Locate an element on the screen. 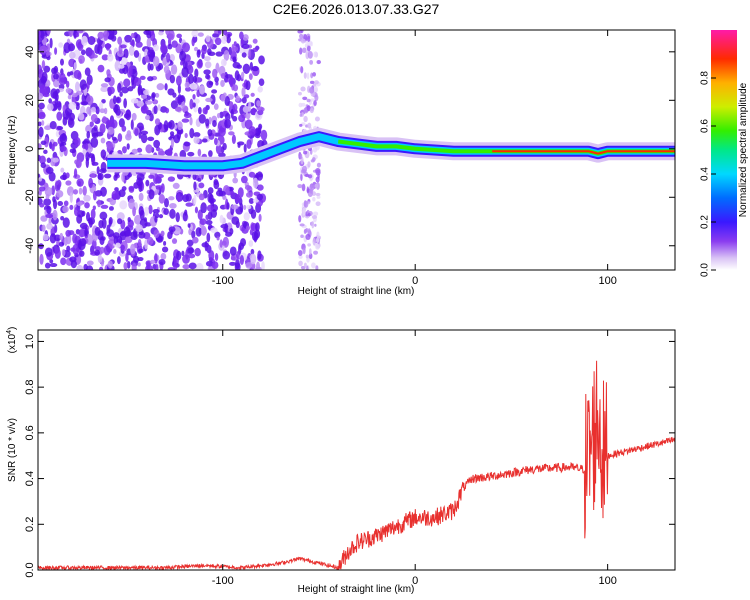  snr-x-tick-label: 0 is located at coordinates (415, 581).